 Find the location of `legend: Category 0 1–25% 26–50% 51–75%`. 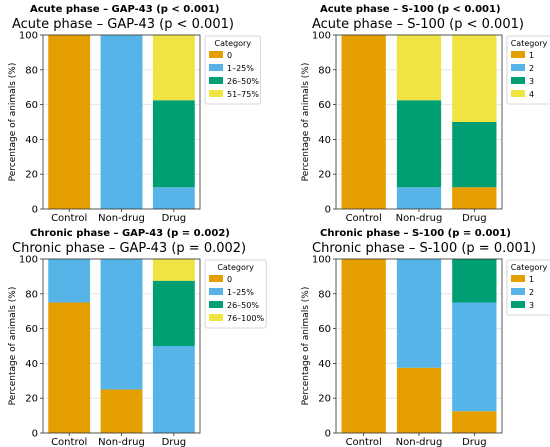

legend: Category 0 1–25% 26–50% 51–75% is located at coordinates (232, 70).